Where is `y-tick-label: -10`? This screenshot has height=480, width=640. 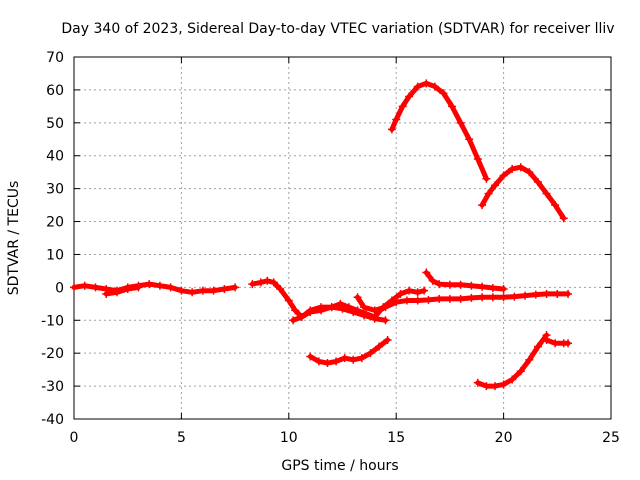
y-tick-label: -10 is located at coordinates (52, 321).